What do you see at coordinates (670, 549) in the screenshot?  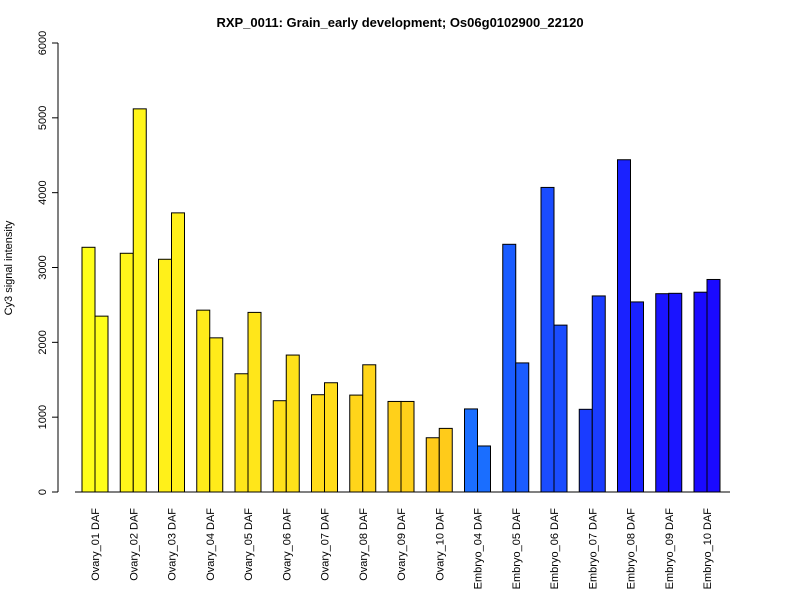 I see `x-tick-label: Embryo_09 DAF` at bounding box center [670, 549].